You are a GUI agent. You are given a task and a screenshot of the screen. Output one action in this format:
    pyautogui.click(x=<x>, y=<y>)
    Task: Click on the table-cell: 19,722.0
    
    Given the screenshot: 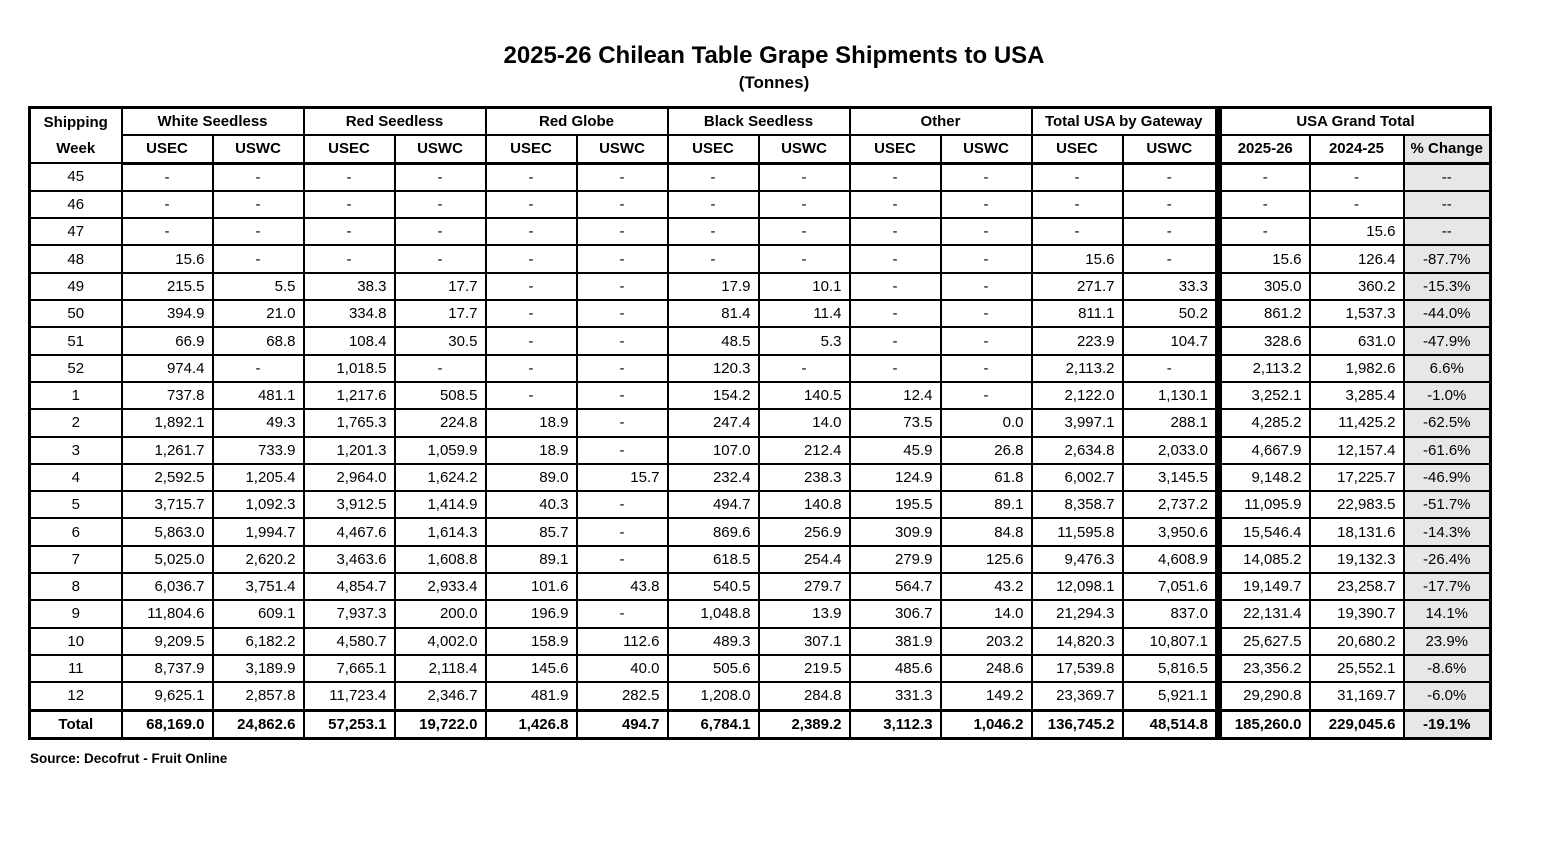 What is the action you would take?
    pyautogui.click(x=440, y=724)
    